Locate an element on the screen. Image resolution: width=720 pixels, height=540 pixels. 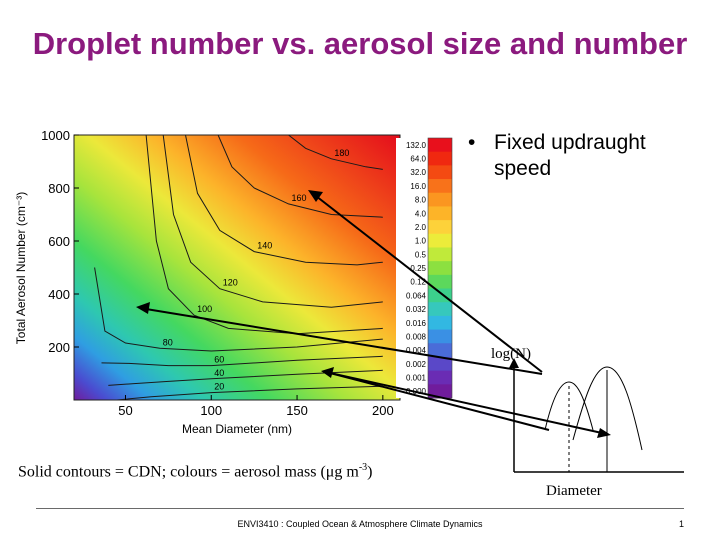
caption-mu: μ is located at coordinates (330, 472).